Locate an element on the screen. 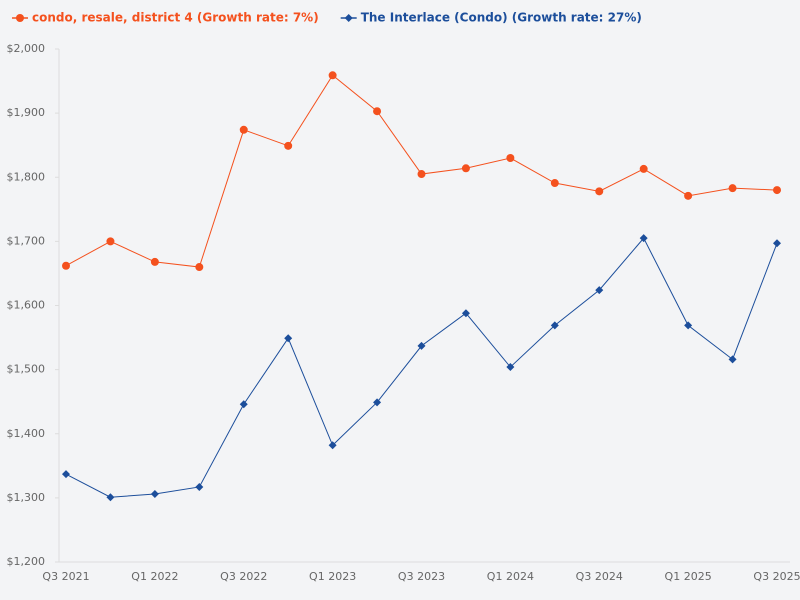 This screenshot has width=800, height=600. legend-label: The Interlace (Condo) (Growth rate: 27%) is located at coordinates (501, 18).